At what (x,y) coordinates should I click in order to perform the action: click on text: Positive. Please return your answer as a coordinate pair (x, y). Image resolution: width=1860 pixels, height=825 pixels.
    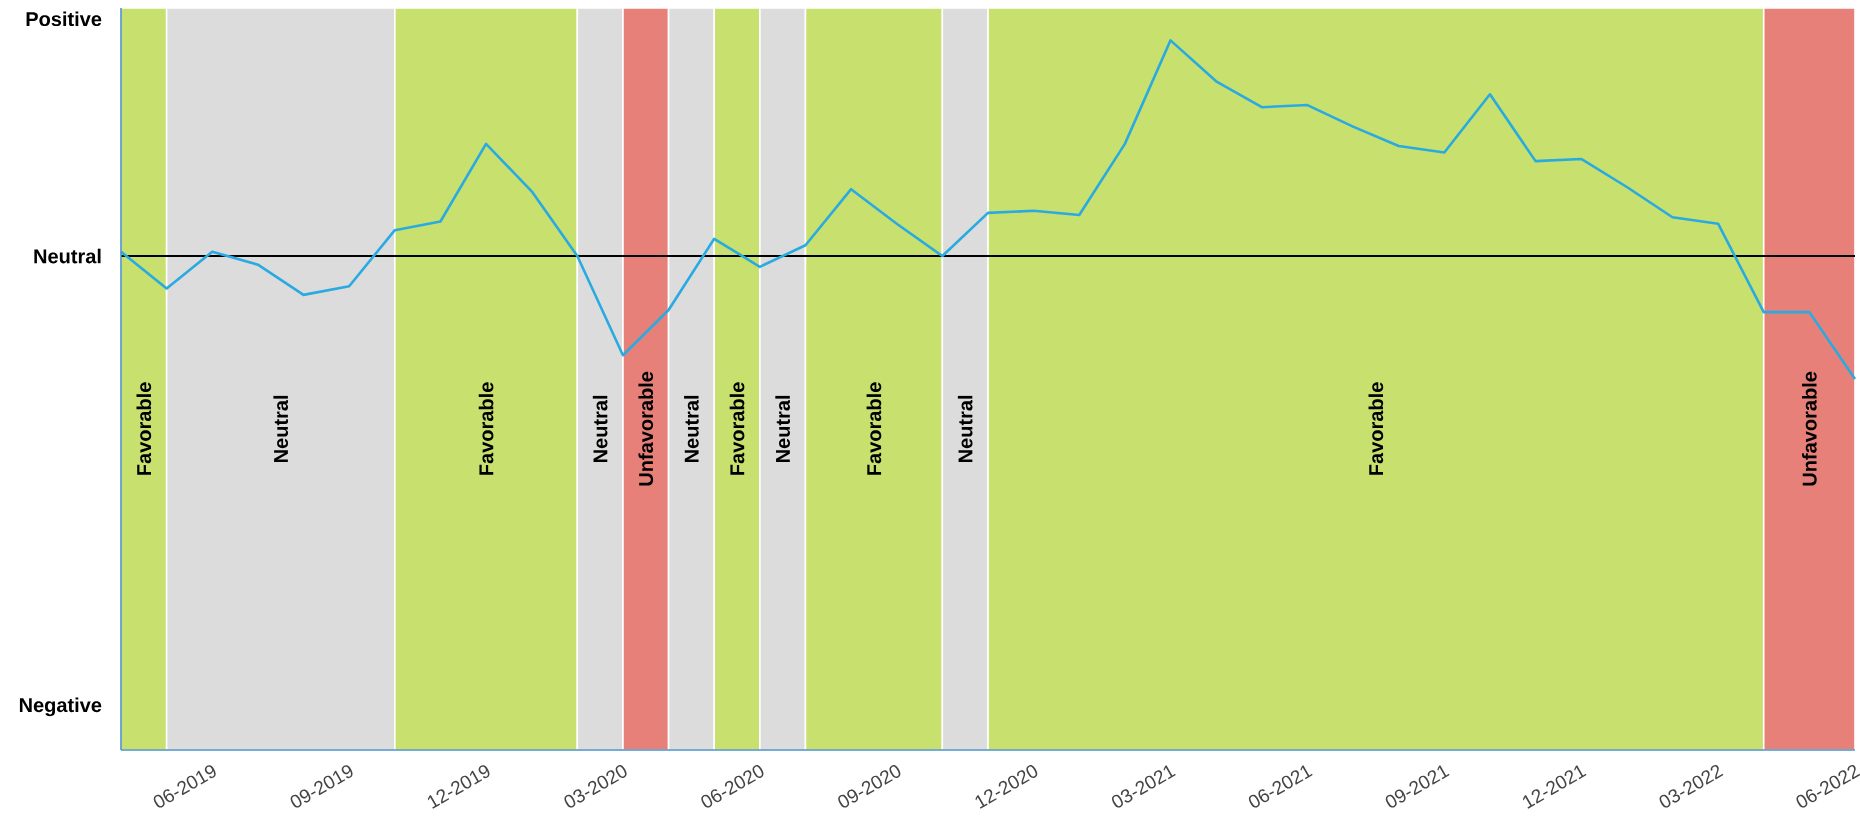
    Looking at the image, I should click on (64, 19).